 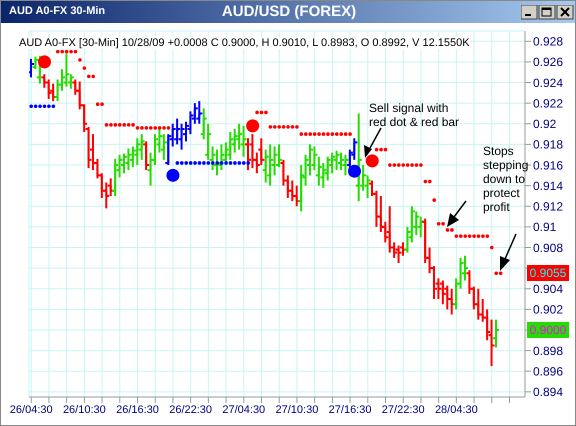 What do you see at coordinates (414, 115) in the screenshot?
I see `annotation: Sell signal with red dot & red bar` at bounding box center [414, 115].